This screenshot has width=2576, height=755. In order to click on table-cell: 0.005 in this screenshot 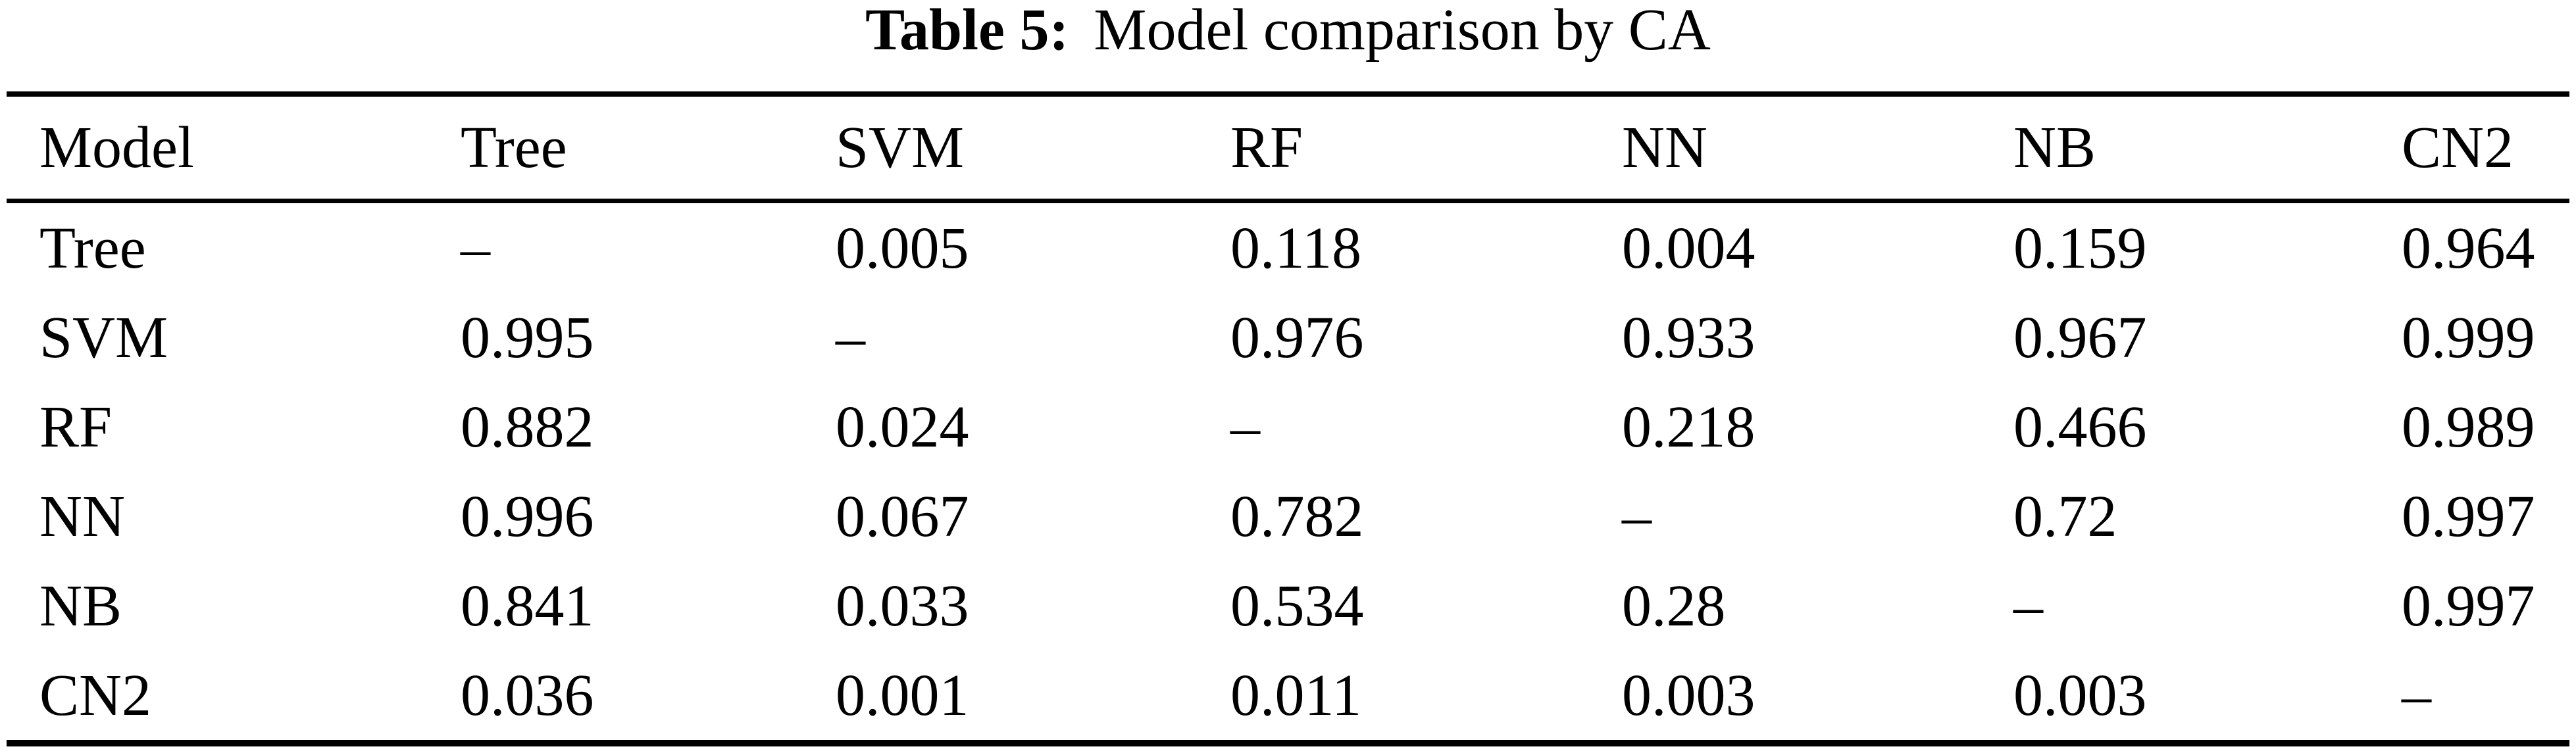, I will do `click(902, 248)`.